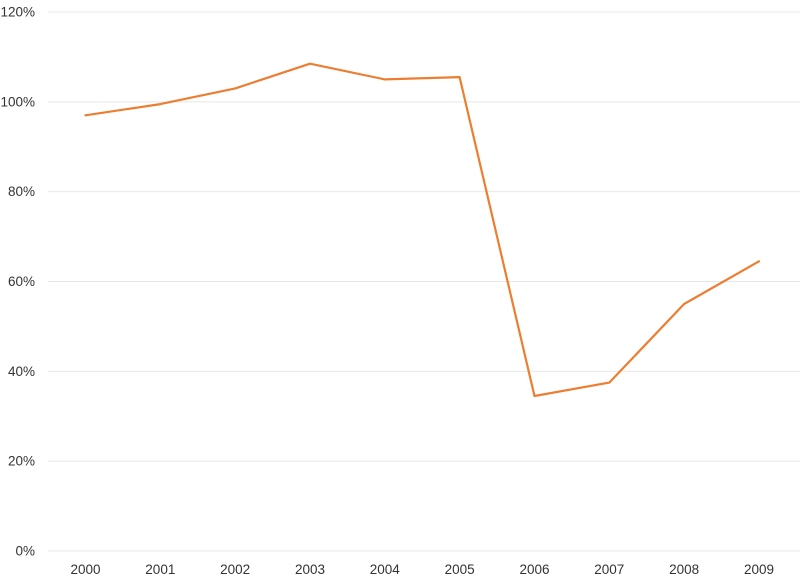 The height and width of the screenshot is (581, 800). What do you see at coordinates (684, 569) in the screenshot?
I see `x-axis-tick-label: 2008` at bounding box center [684, 569].